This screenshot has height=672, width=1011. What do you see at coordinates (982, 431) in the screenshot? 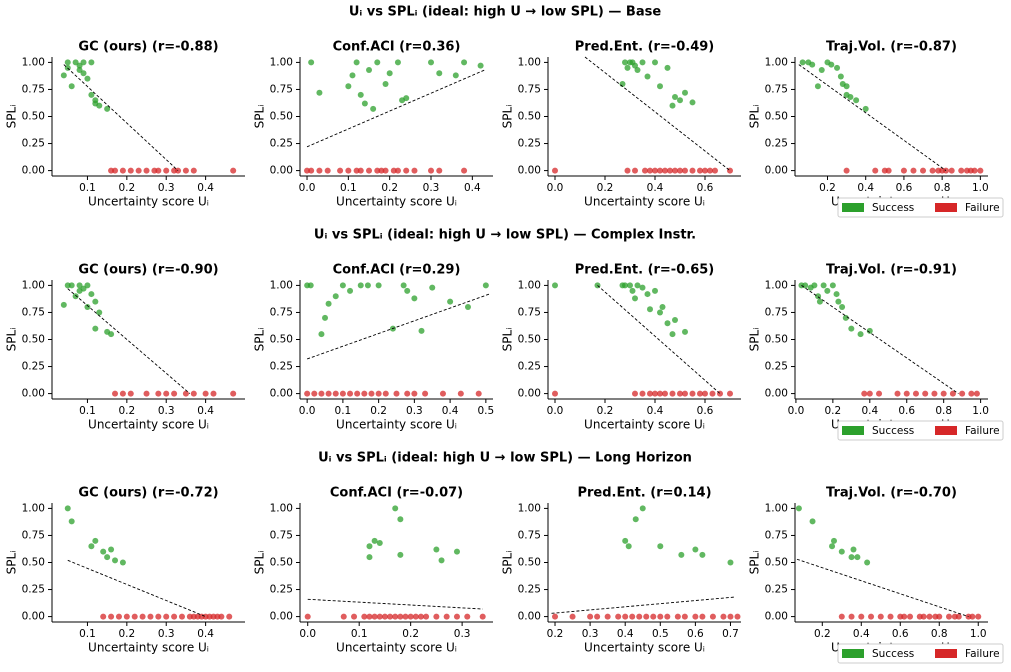
I see `legend-label: Failure` at bounding box center [982, 431].